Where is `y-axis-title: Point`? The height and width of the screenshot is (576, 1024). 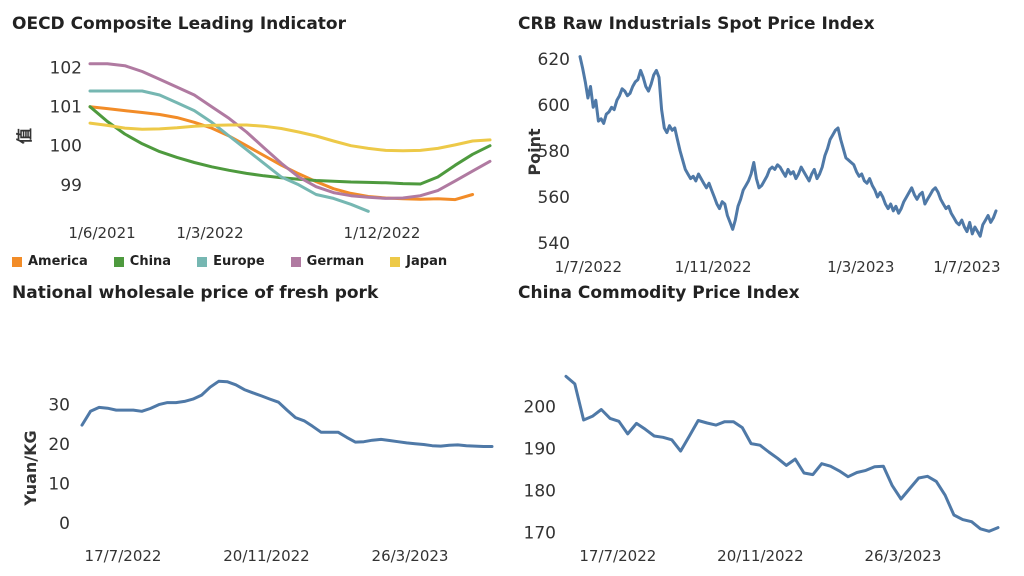
y-axis-title: Point is located at coordinates (534, 152).